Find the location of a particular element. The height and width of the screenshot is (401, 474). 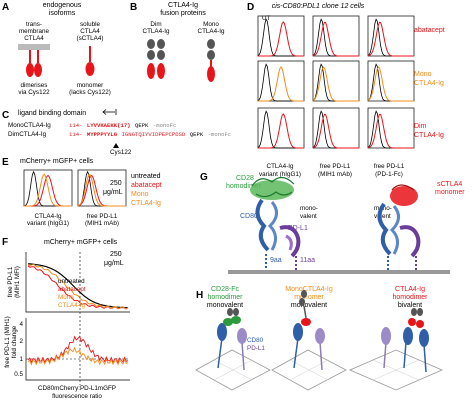

sctla4-structure is located at coordinates (404, 195).